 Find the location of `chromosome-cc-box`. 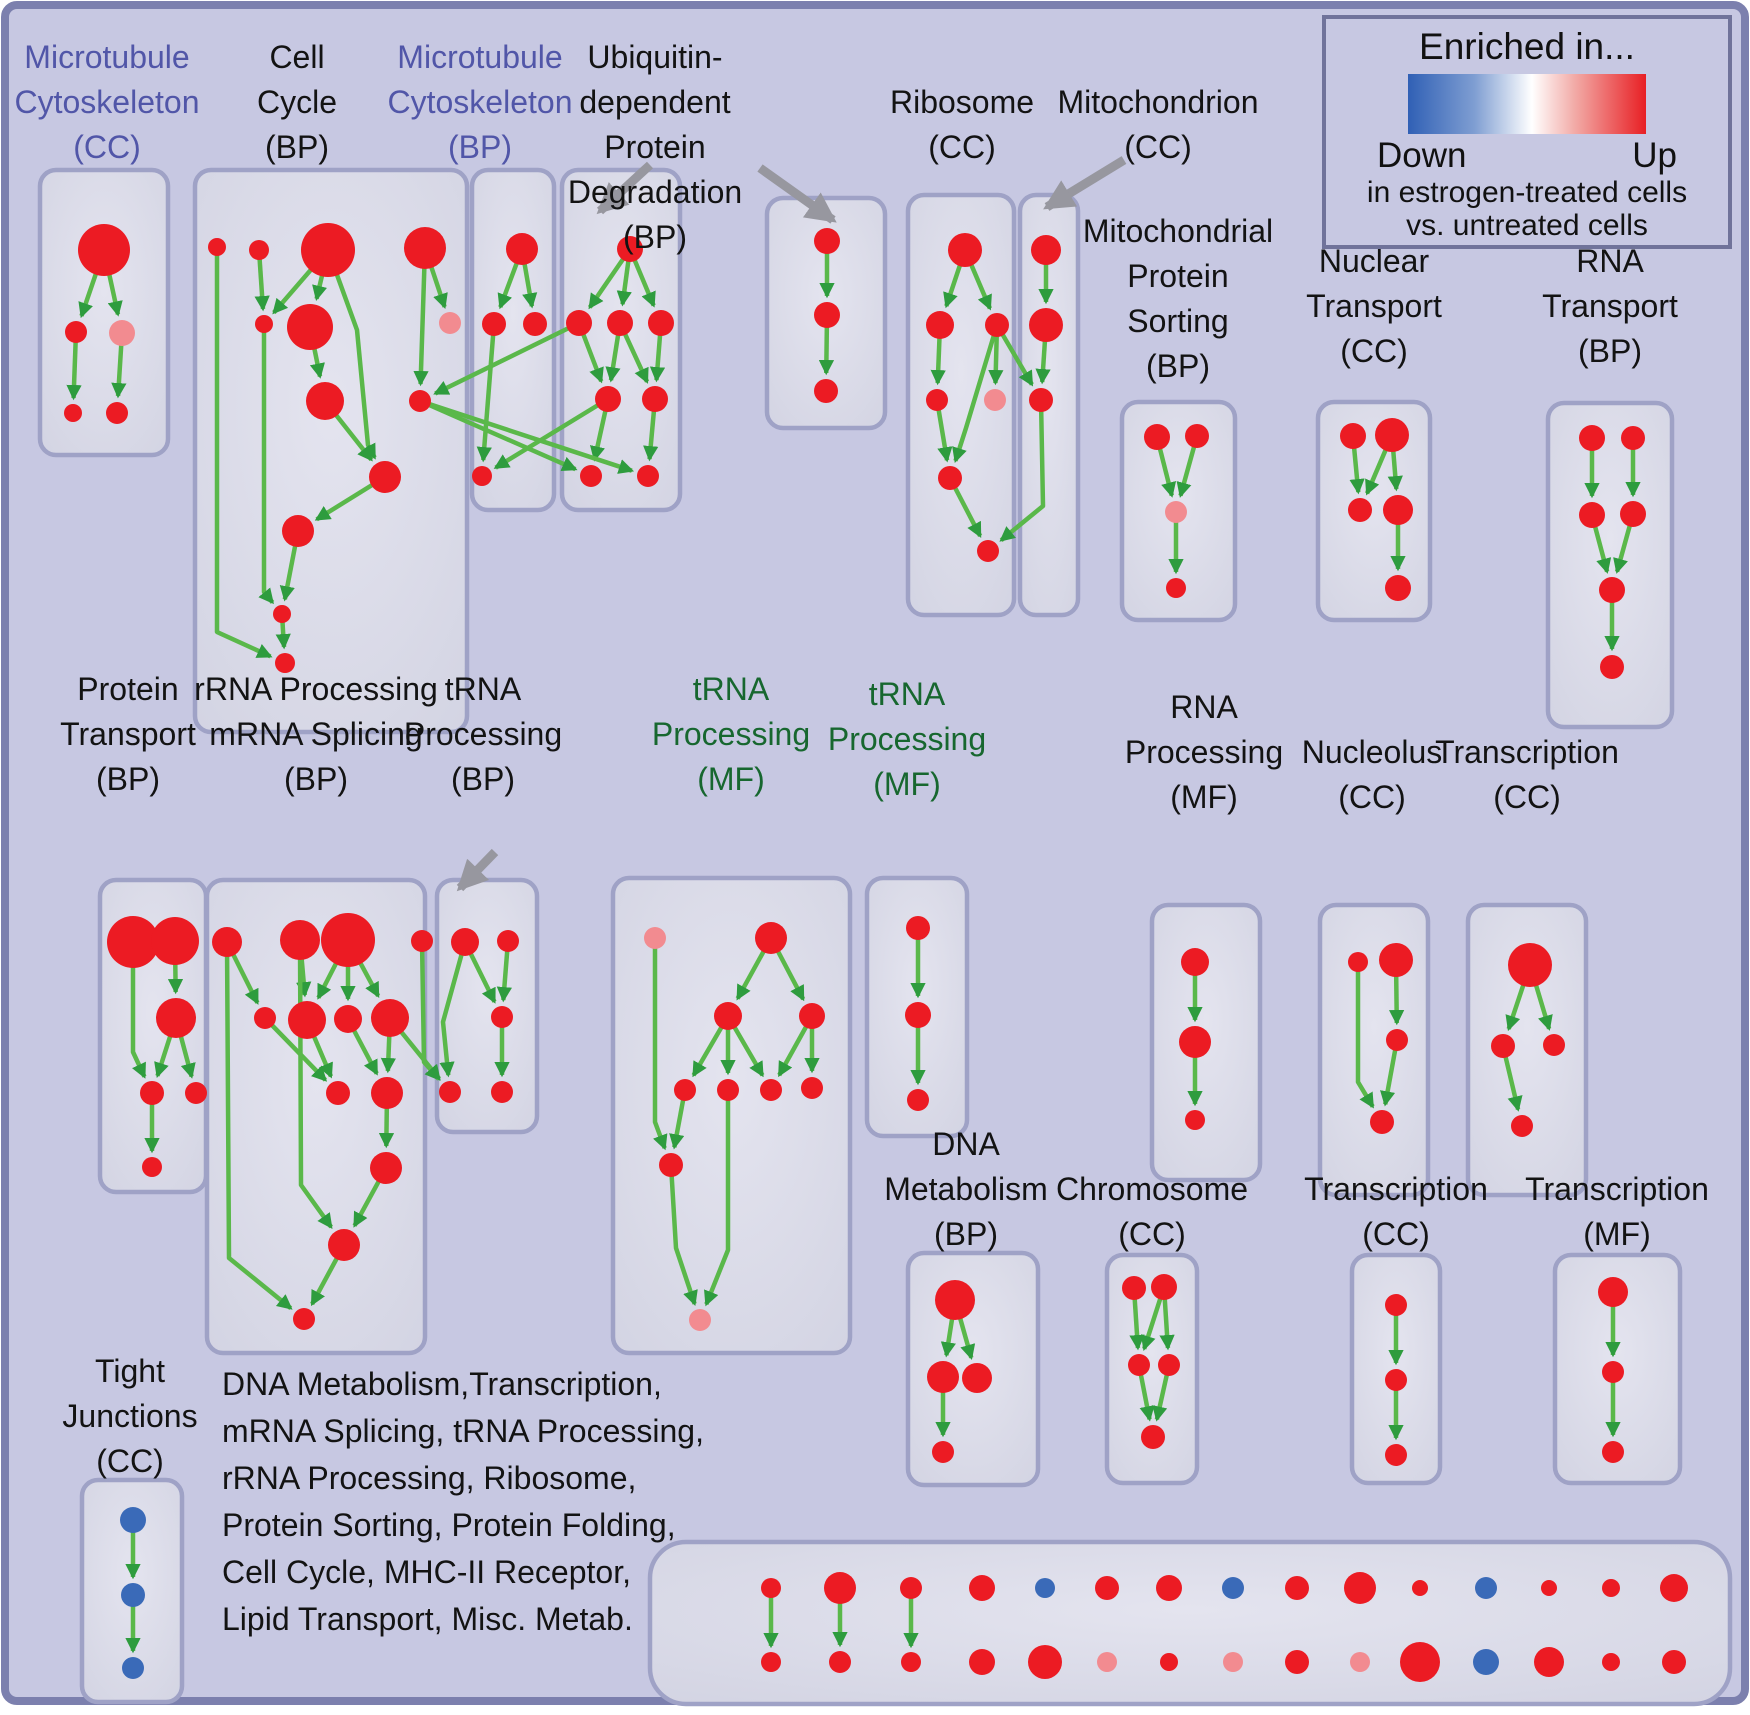

chromosome-cc-box is located at coordinates (1152, 1369).